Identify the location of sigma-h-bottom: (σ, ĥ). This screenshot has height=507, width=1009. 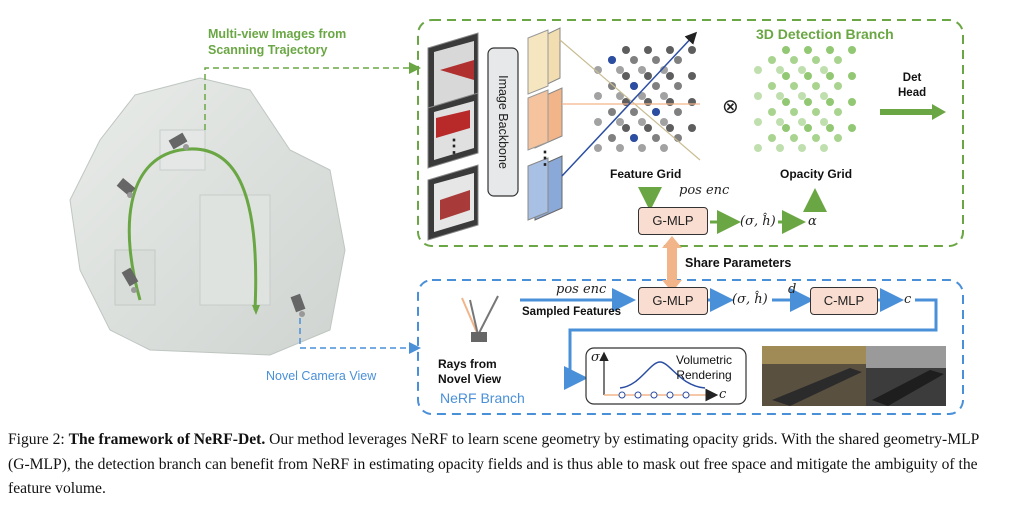
(750, 299).